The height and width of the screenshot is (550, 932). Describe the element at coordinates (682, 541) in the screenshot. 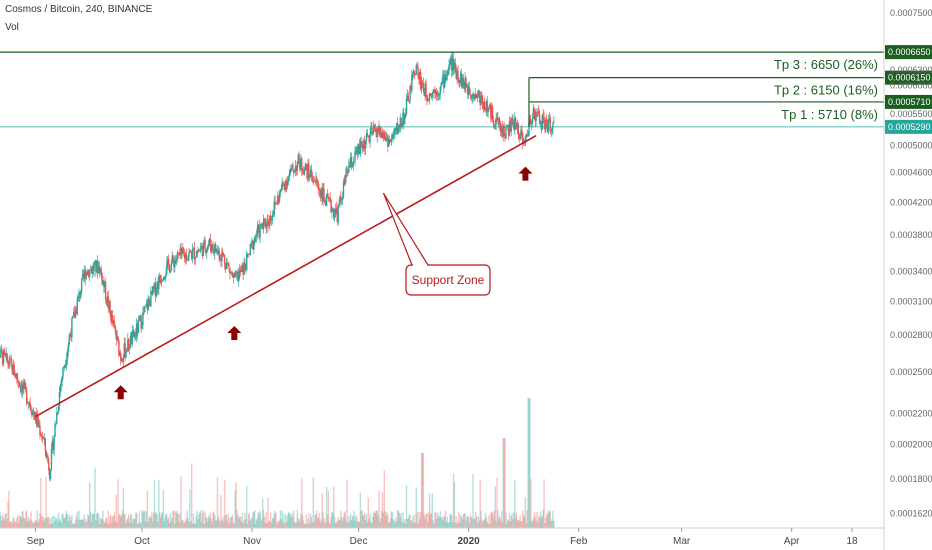

I see `x-tick-label: Mar` at that location.